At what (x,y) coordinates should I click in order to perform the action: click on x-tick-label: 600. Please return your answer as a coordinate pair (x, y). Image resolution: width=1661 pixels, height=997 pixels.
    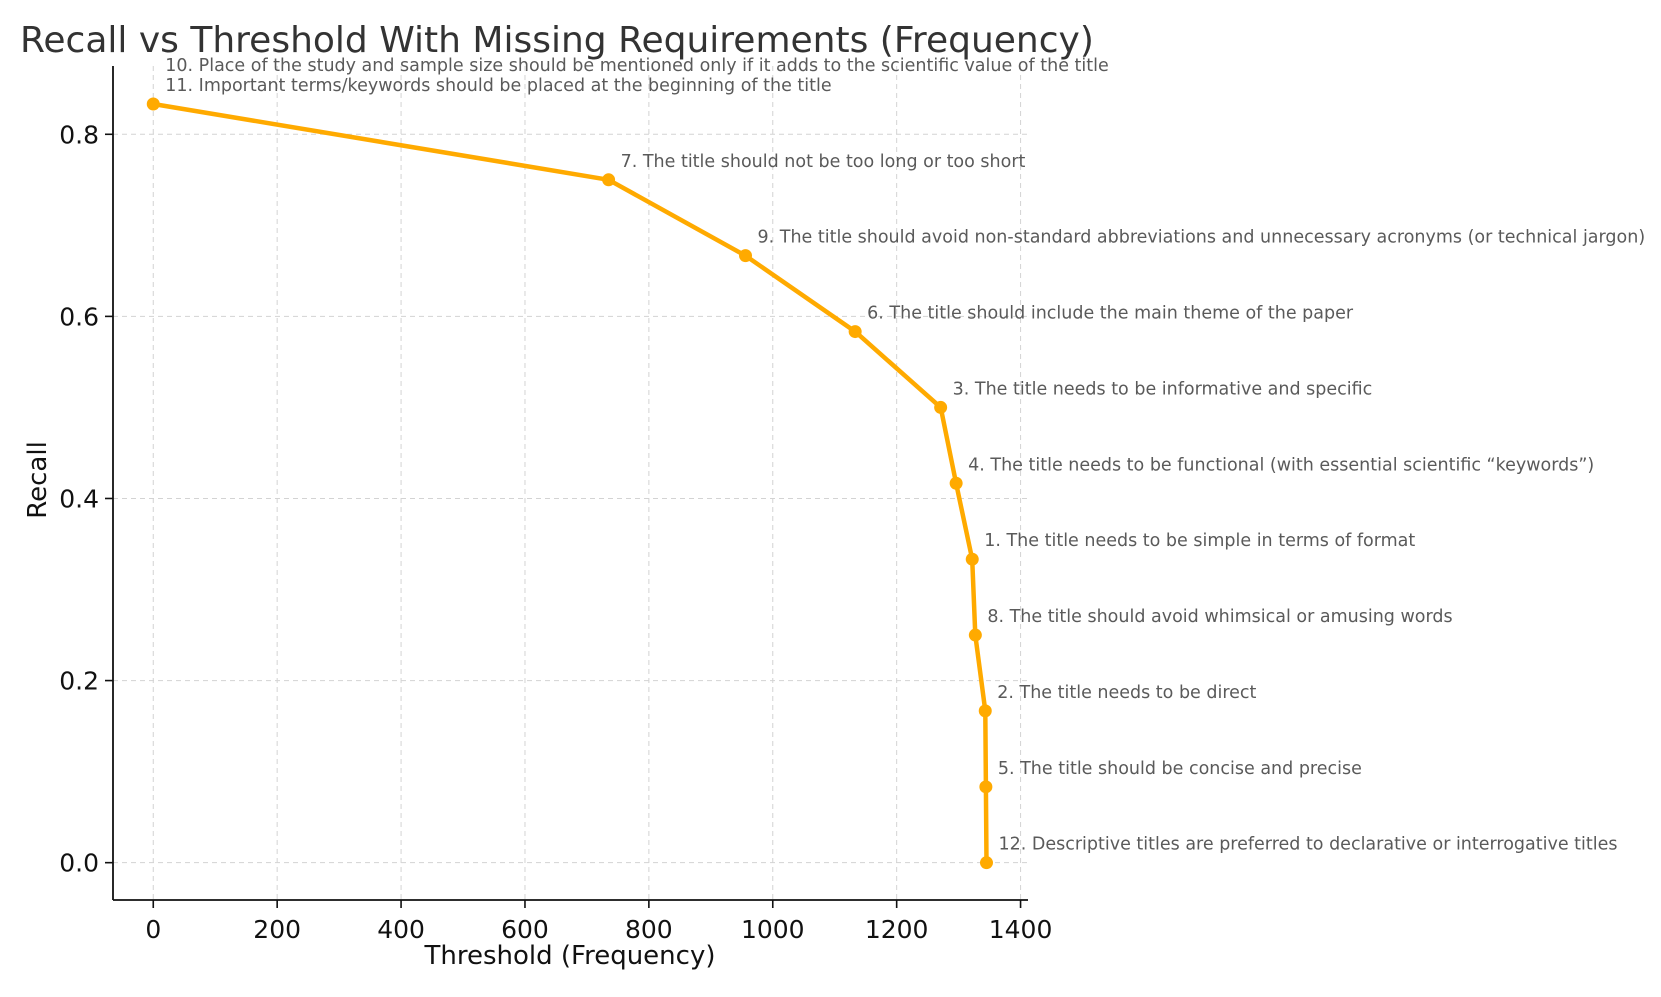
    Looking at the image, I should click on (525, 929).